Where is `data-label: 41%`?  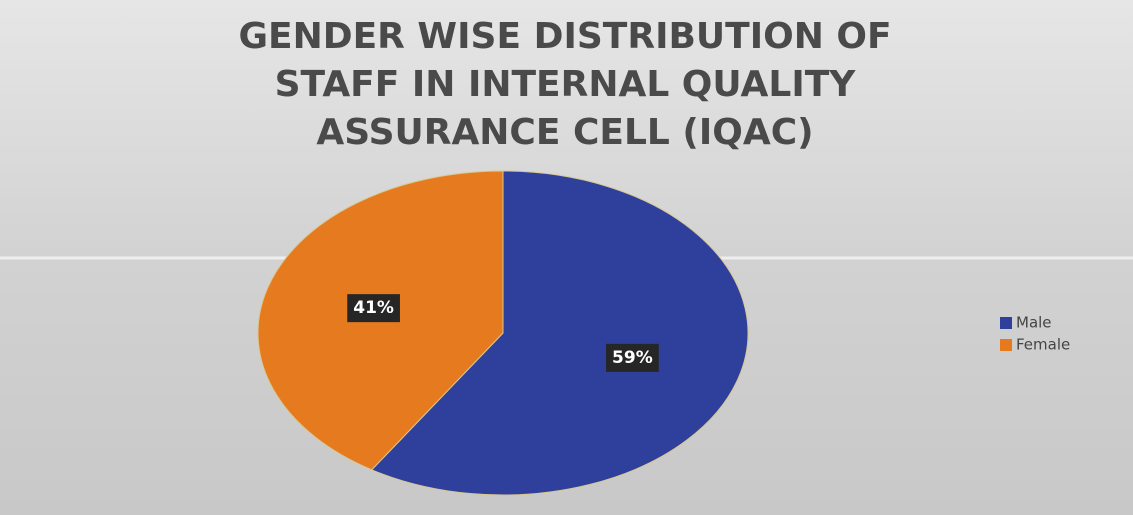 data-label: 41% is located at coordinates (373, 308).